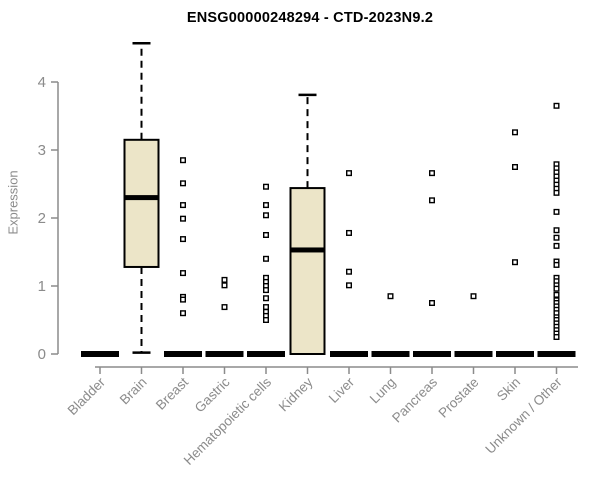 The width and height of the screenshot is (600, 500). What do you see at coordinates (42, 82) in the screenshot?
I see `y-tick-label: 4` at bounding box center [42, 82].